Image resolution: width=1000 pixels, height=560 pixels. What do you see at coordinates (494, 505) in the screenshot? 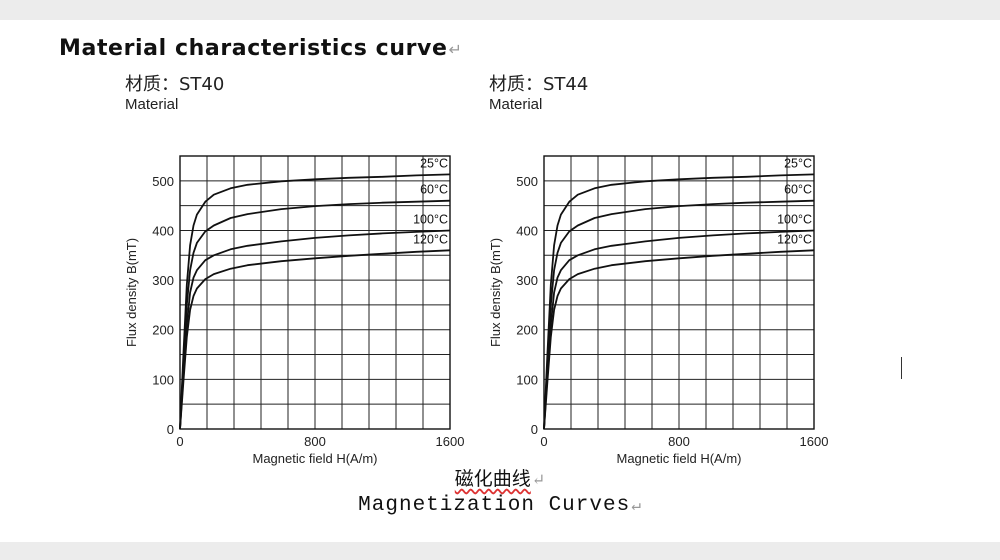
I see `caption-english-text: Magnetization Curves` at bounding box center [494, 505].